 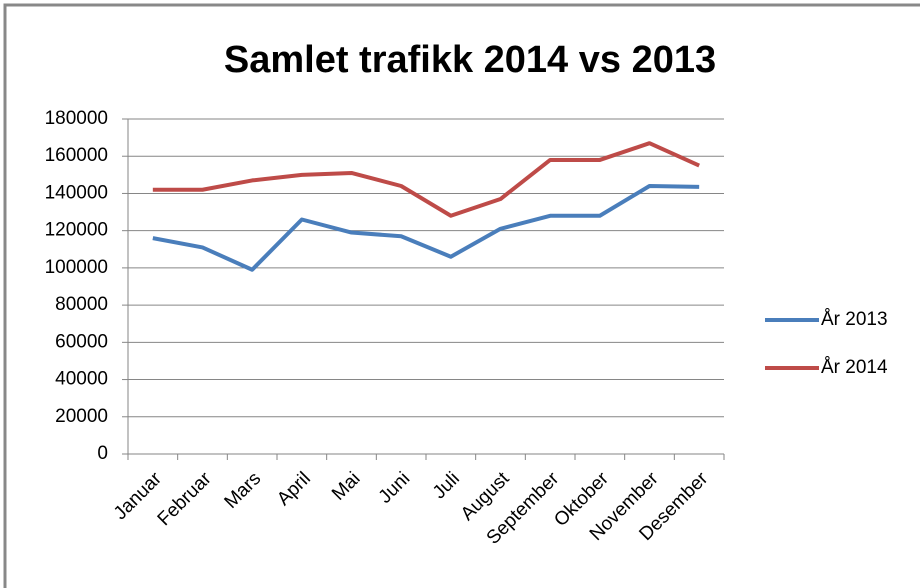 What do you see at coordinates (102, 453) in the screenshot?
I see `y-tick-label: 0` at bounding box center [102, 453].